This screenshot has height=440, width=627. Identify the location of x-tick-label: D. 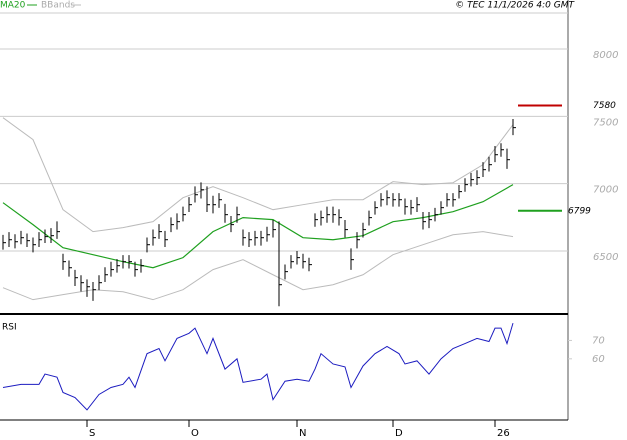
(399, 433).